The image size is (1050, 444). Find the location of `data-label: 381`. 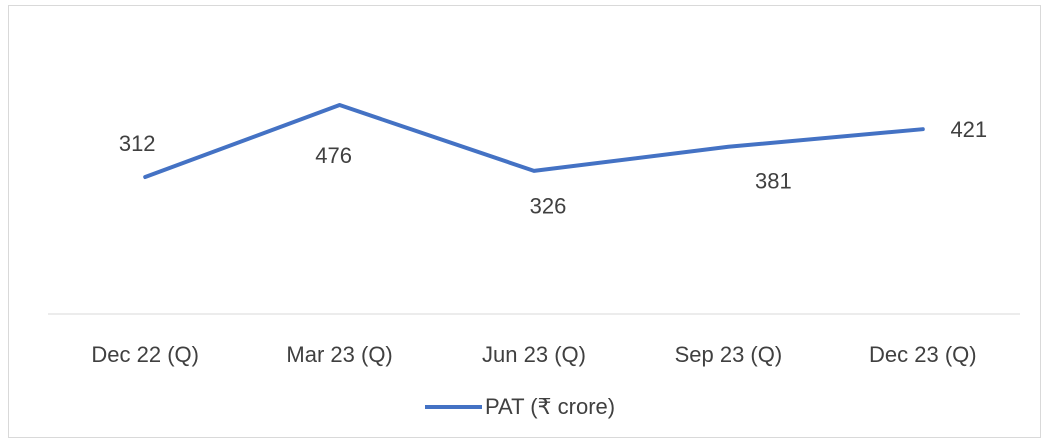

data-label: 381 is located at coordinates (773, 181).